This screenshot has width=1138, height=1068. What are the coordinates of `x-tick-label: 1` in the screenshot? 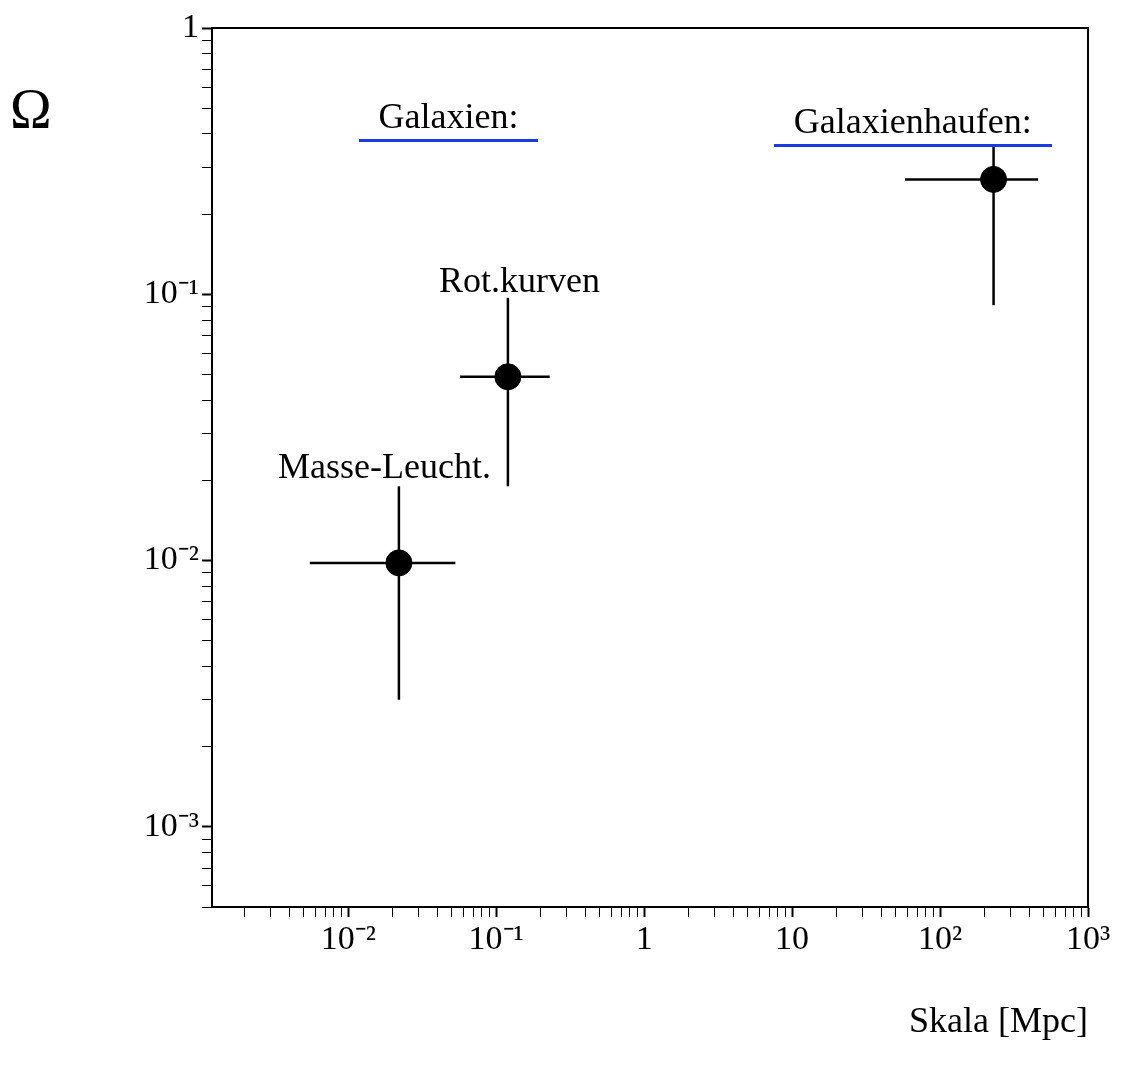 It's located at (644, 938).